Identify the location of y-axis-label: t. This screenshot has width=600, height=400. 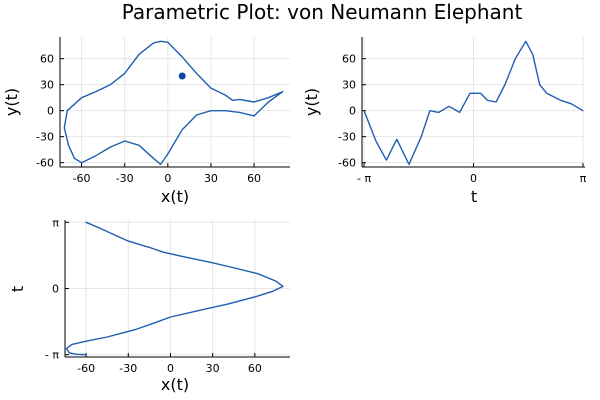
(17, 289).